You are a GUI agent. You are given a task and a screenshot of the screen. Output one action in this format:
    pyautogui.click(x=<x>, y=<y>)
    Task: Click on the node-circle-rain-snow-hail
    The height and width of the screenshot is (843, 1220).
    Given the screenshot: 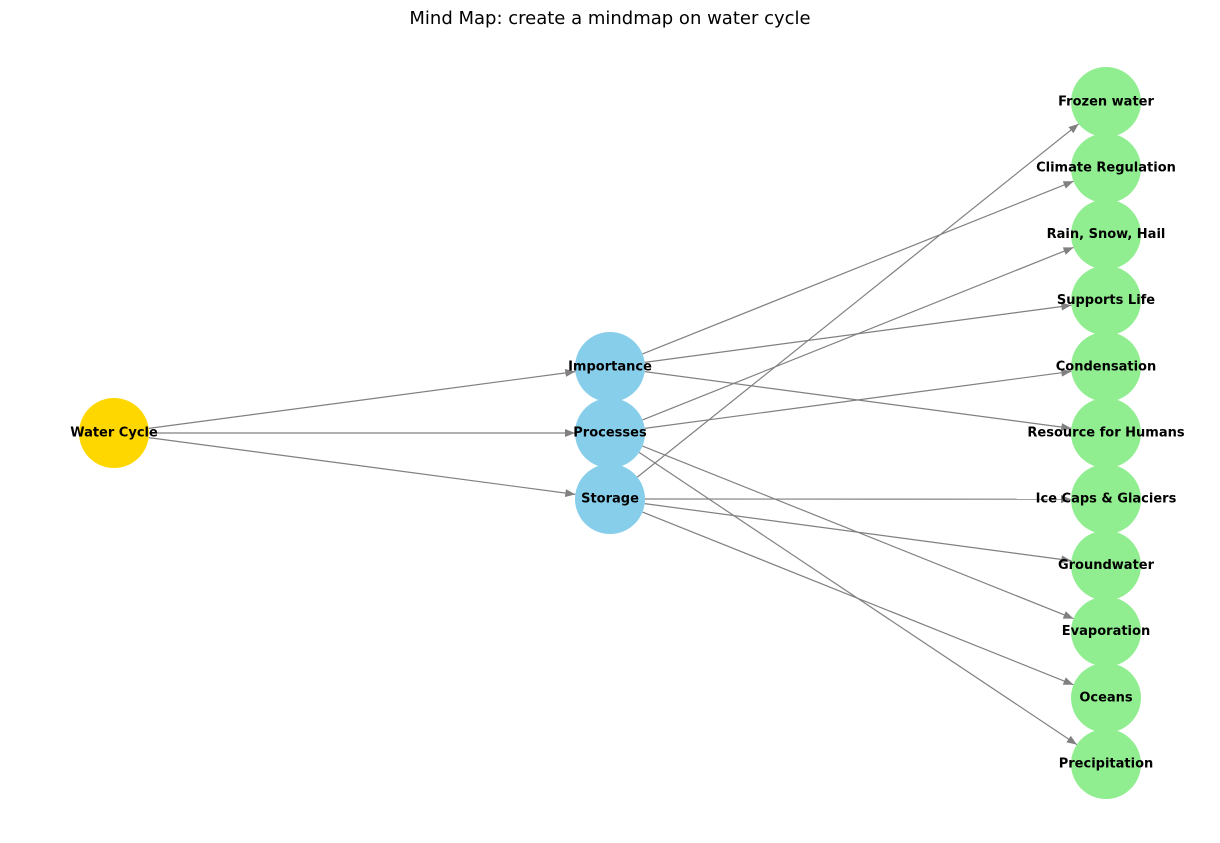 What is the action you would take?
    pyautogui.click(x=1106, y=234)
    